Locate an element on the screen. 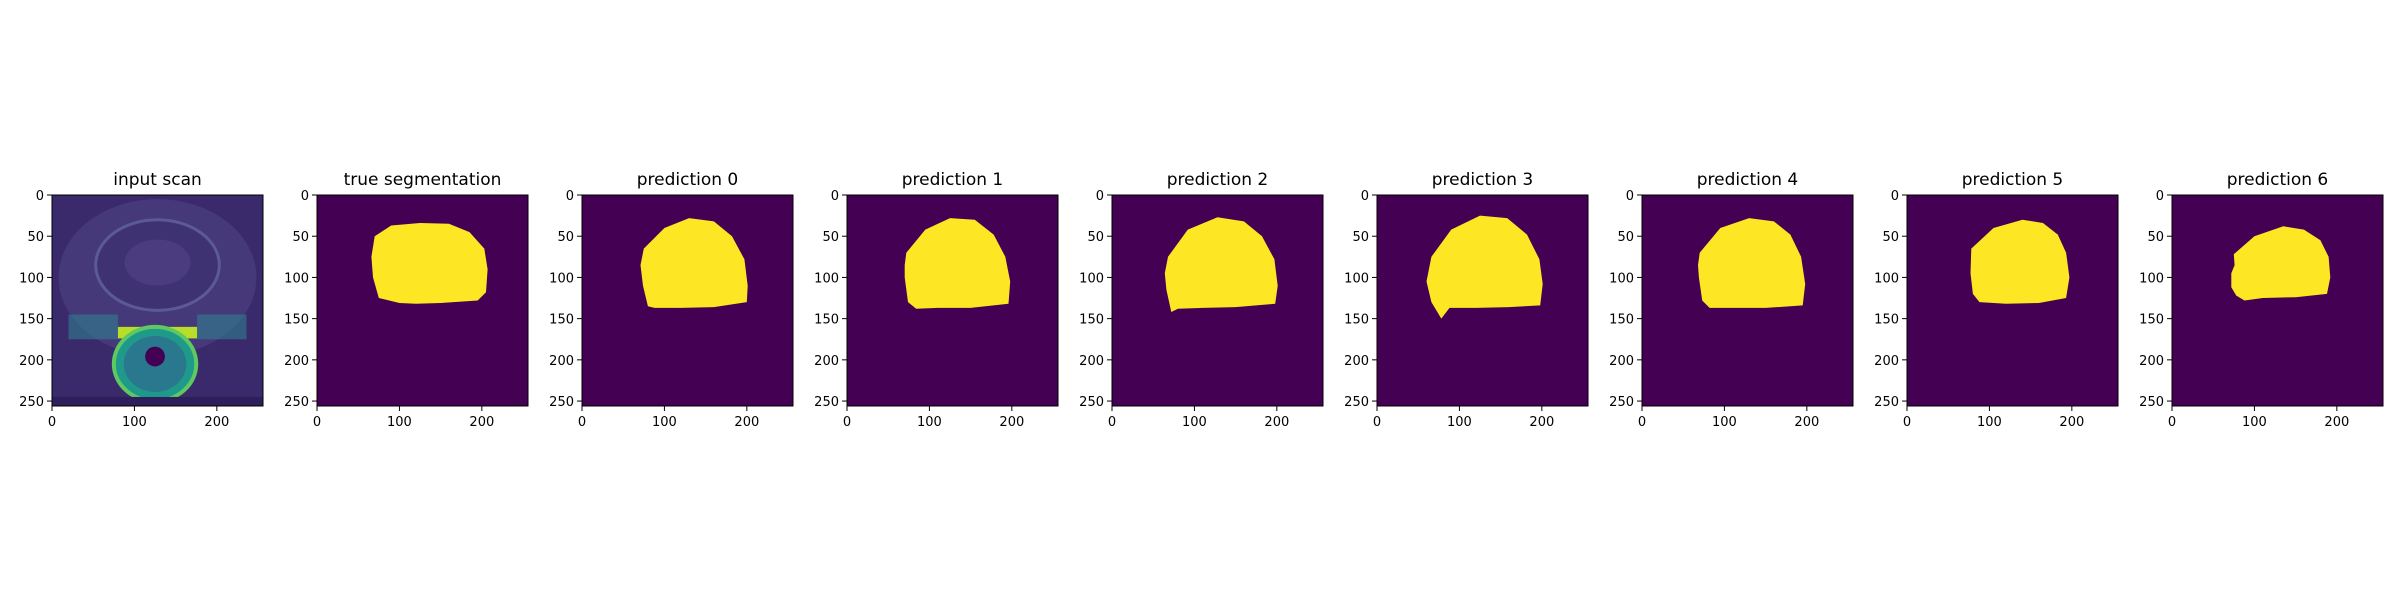 This screenshot has width=2400, height=600. scan-coil-center is located at coordinates (155, 356).